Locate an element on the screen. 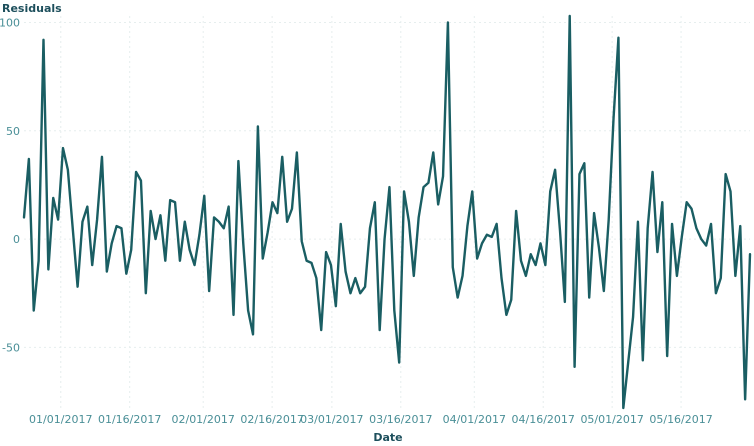 The width and height of the screenshot is (754, 446). x-tick-label: 03/16/2017 is located at coordinates (400, 419).